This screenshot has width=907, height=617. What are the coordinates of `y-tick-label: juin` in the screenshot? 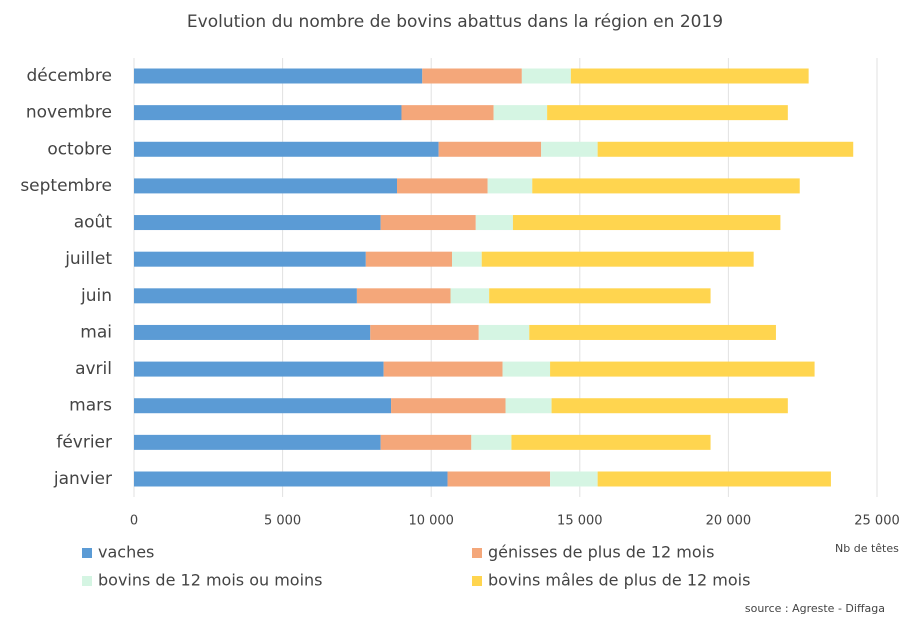 It's located at (96, 296).